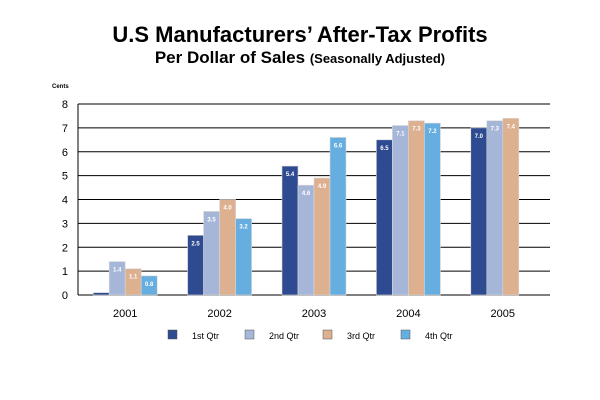 This screenshot has width=600, height=400. I want to click on y-tick-label: 8, so click(65, 105).